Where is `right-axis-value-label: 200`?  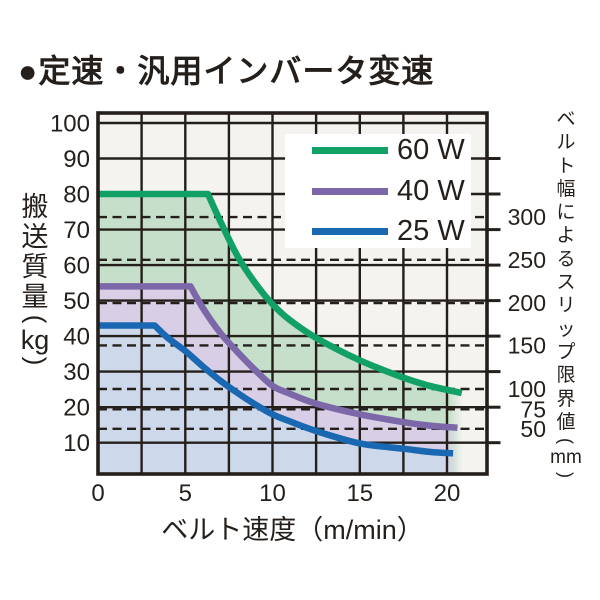 right-axis-value-label: 200 is located at coordinates (527, 303).